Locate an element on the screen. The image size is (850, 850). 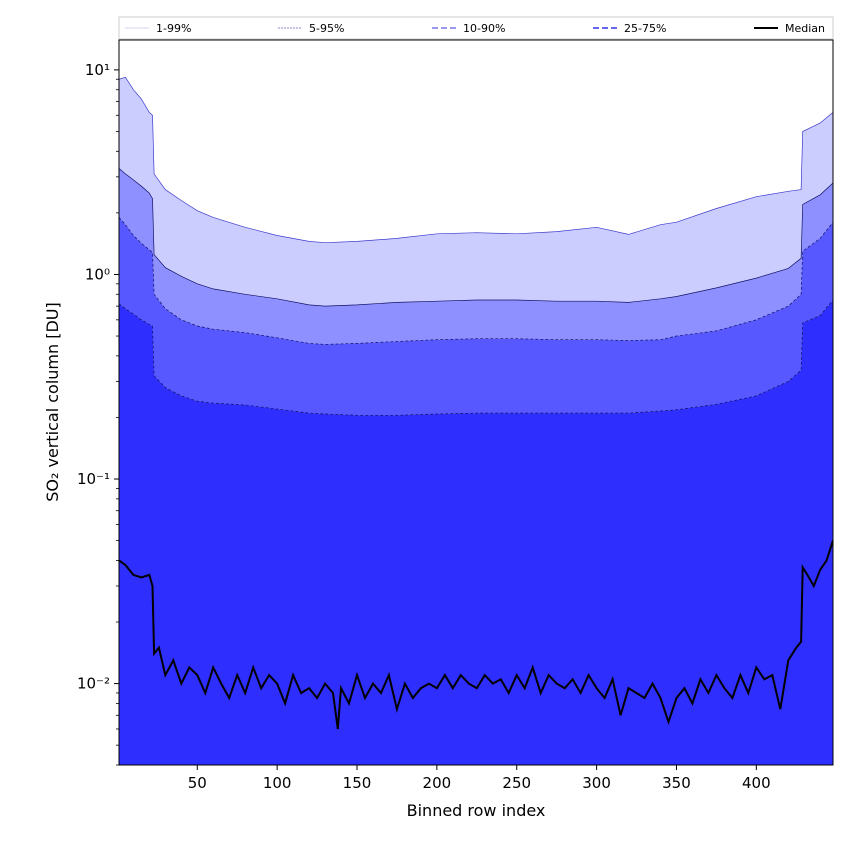
x-tick-label: 150 is located at coordinates (357, 783).